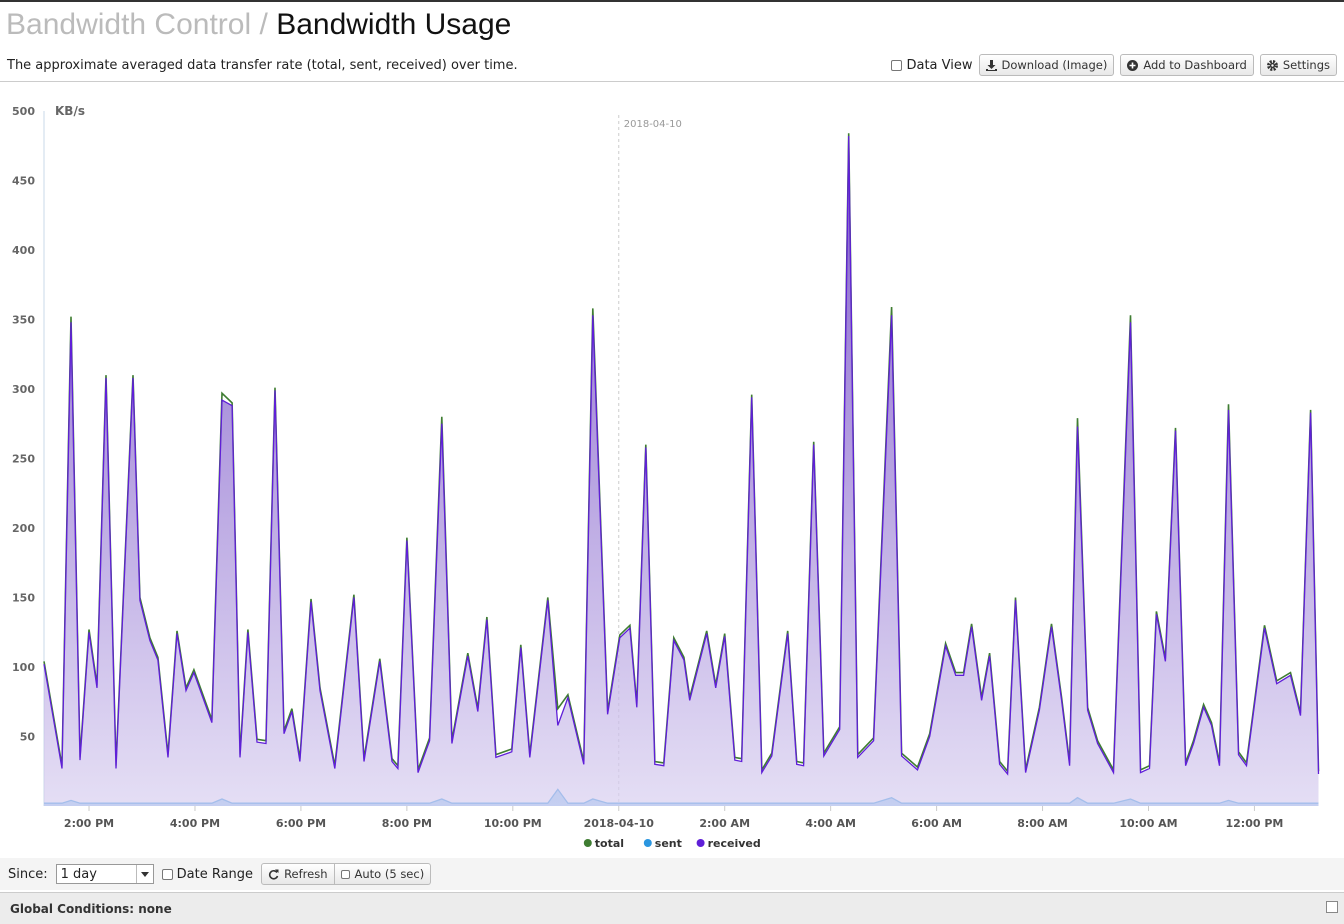 The width and height of the screenshot is (1344, 924). I want to click on y-tick-label: 200, so click(23, 528).